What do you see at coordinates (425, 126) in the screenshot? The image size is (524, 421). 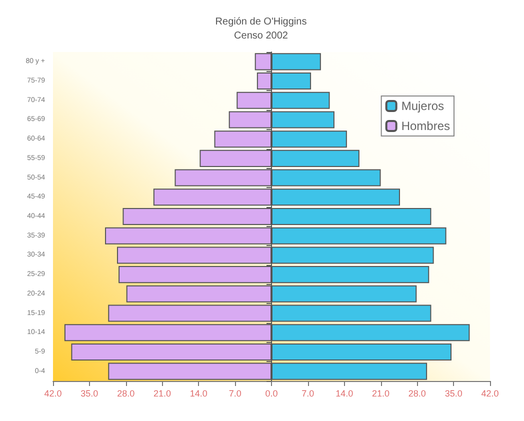 I see `legend-label: Hombres` at bounding box center [425, 126].